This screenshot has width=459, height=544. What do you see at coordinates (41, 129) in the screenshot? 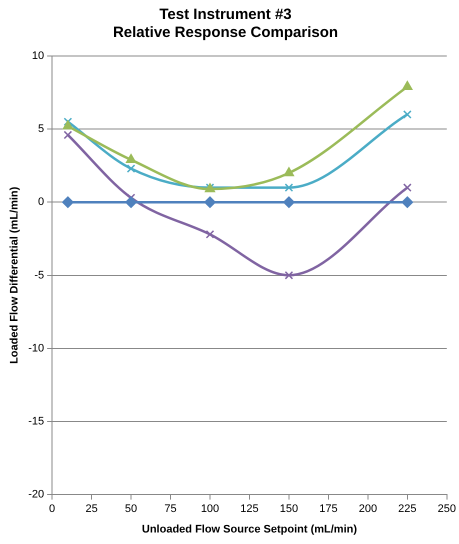
I see `y-tick-label: 5` at bounding box center [41, 129].